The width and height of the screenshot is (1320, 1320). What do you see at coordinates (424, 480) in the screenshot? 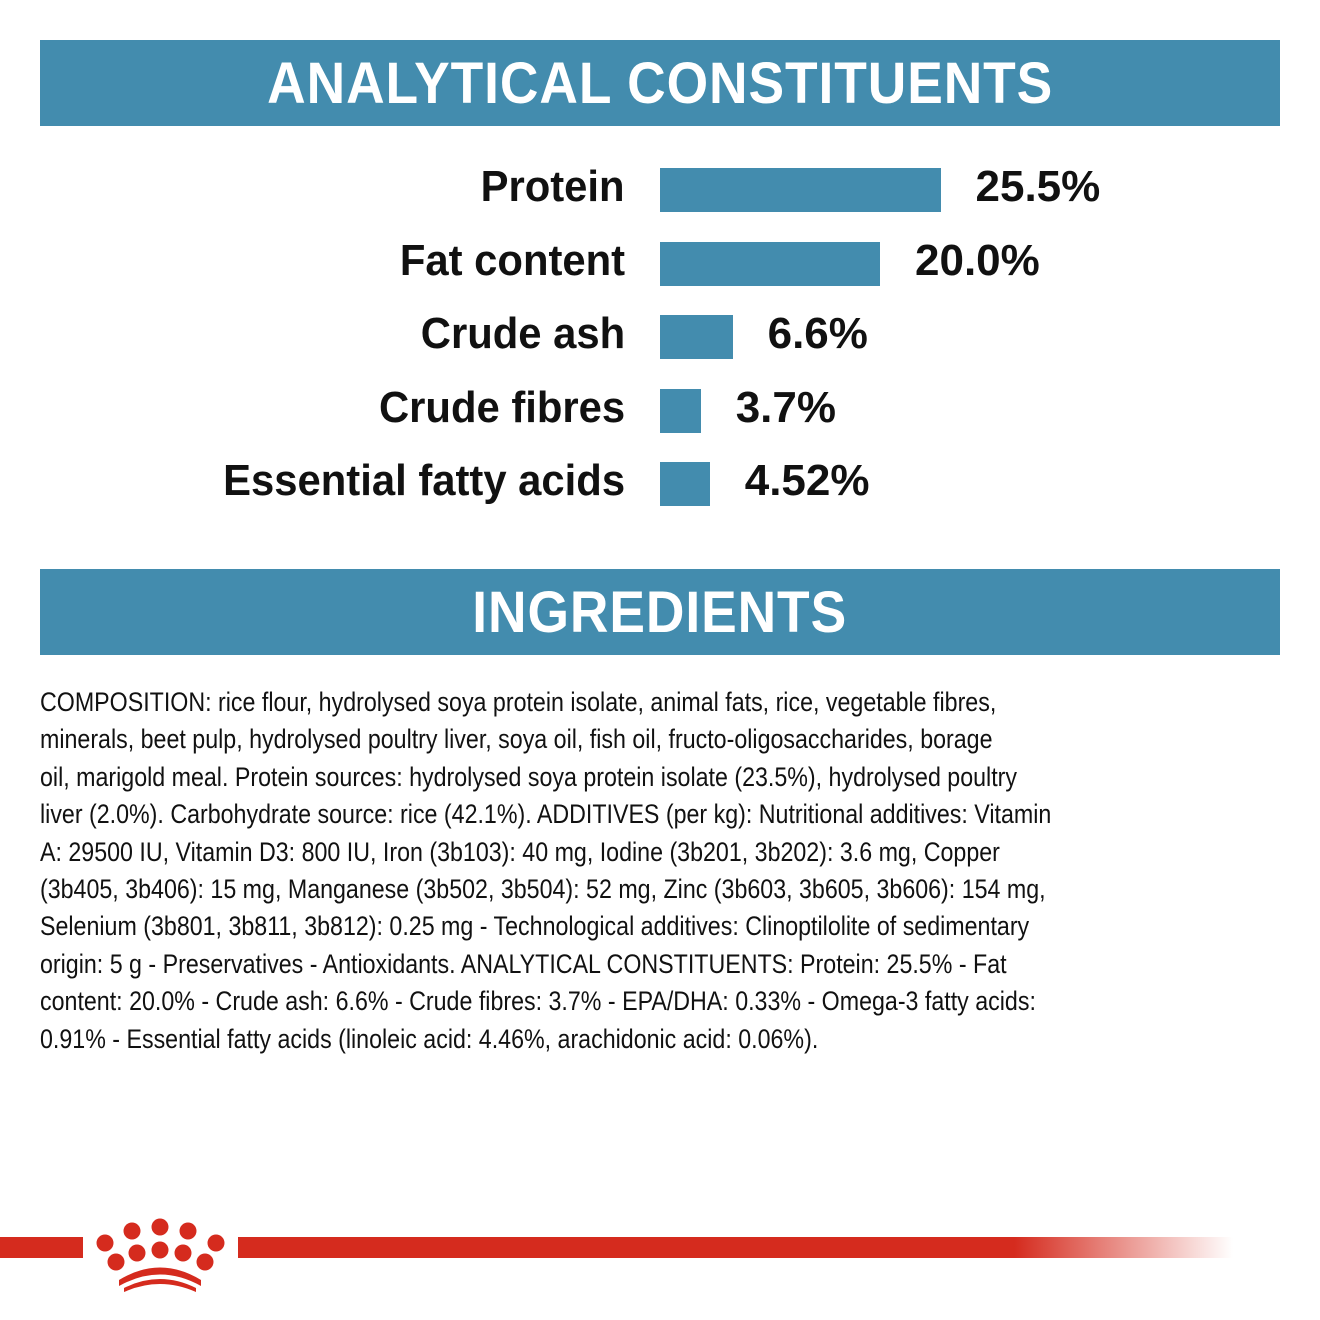
I see `bar-label: Essential fatty acids` at bounding box center [424, 480].